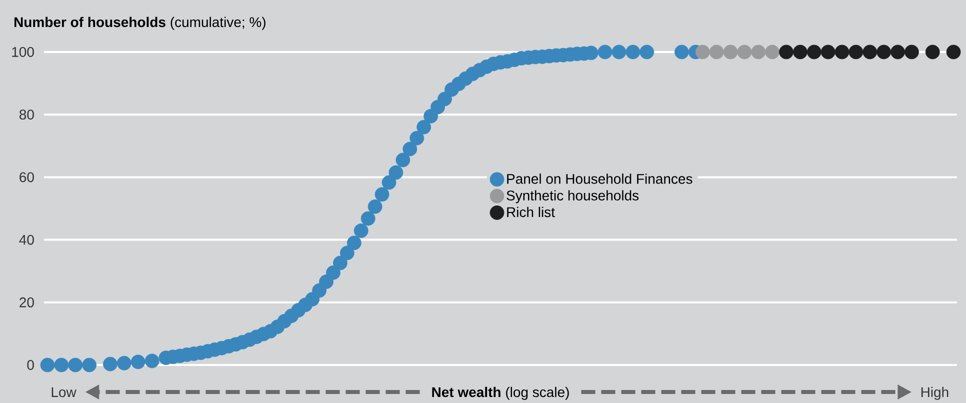 This screenshot has width=966, height=403. I want to click on y-tick-label: 80, so click(27, 115).